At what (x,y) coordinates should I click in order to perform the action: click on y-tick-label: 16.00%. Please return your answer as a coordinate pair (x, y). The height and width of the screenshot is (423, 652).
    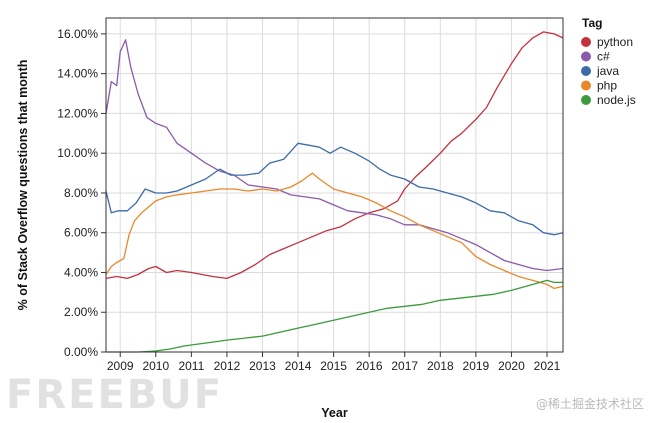
    Looking at the image, I should click on (77, 34).